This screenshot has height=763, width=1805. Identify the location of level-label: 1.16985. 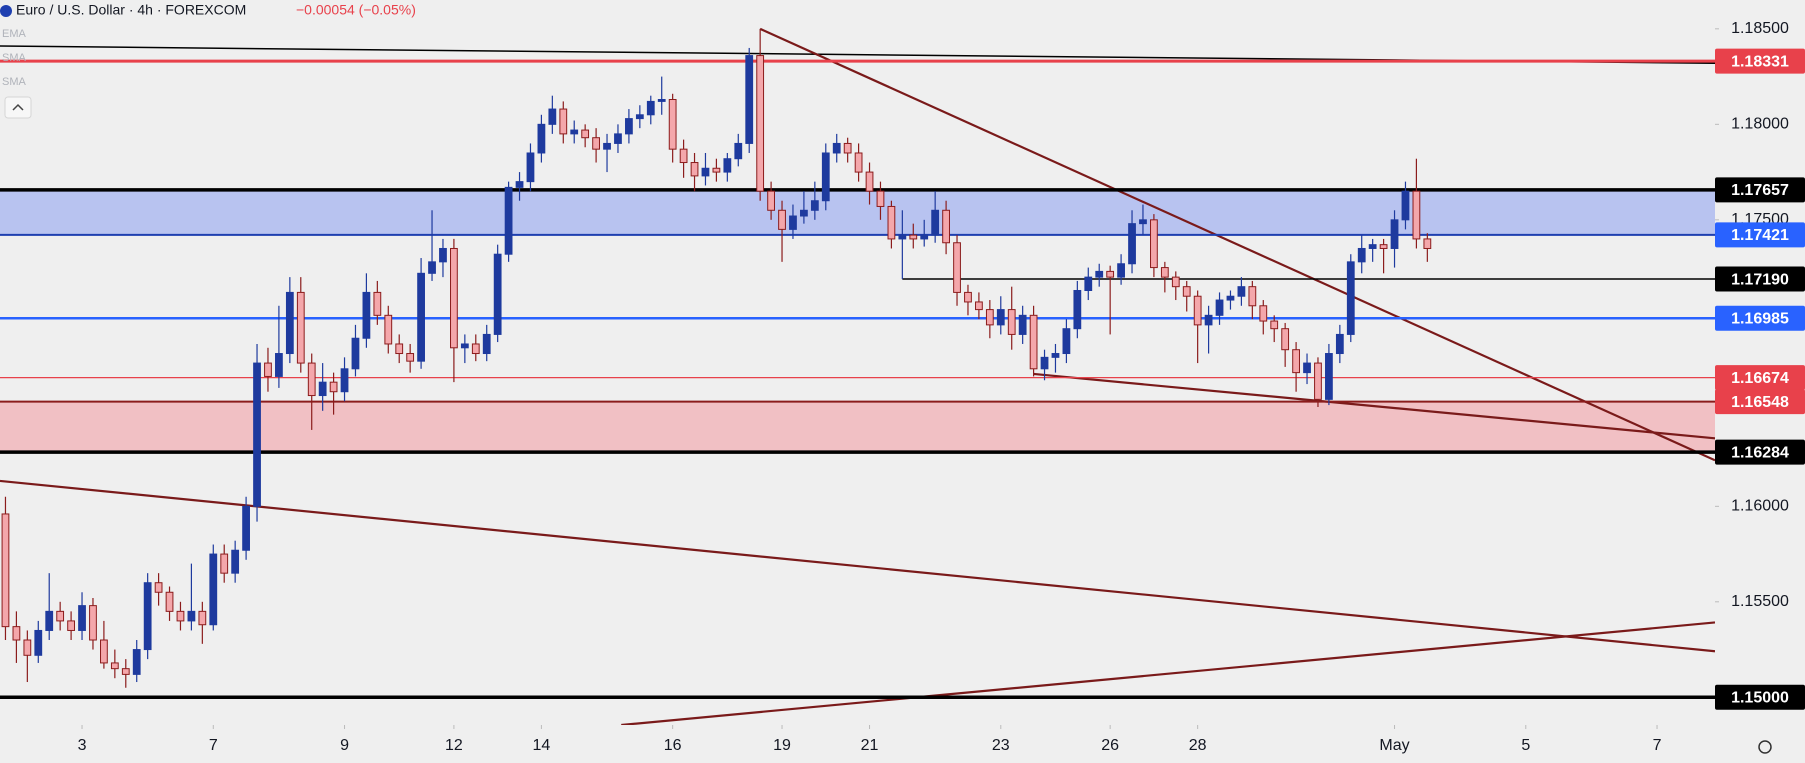
(1760, 318).